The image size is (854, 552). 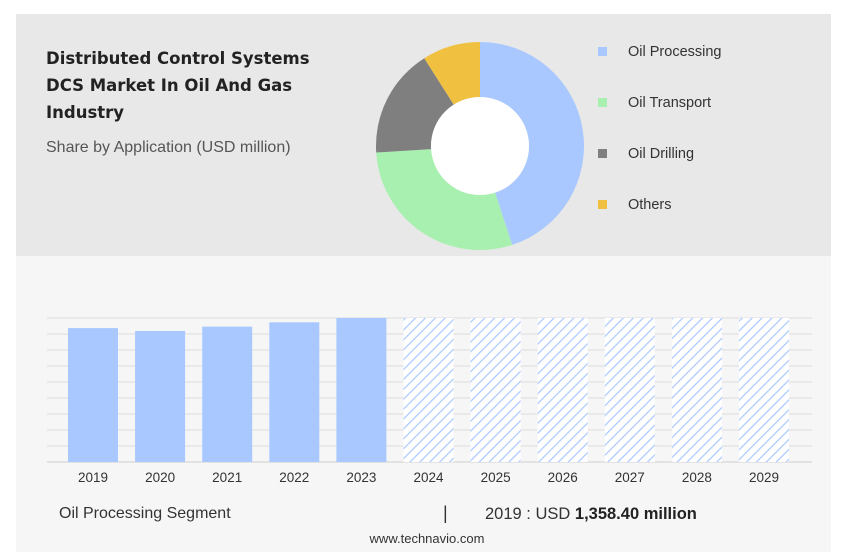 I want to click on x-tick-label: 2028, so click(x=697, y=477).